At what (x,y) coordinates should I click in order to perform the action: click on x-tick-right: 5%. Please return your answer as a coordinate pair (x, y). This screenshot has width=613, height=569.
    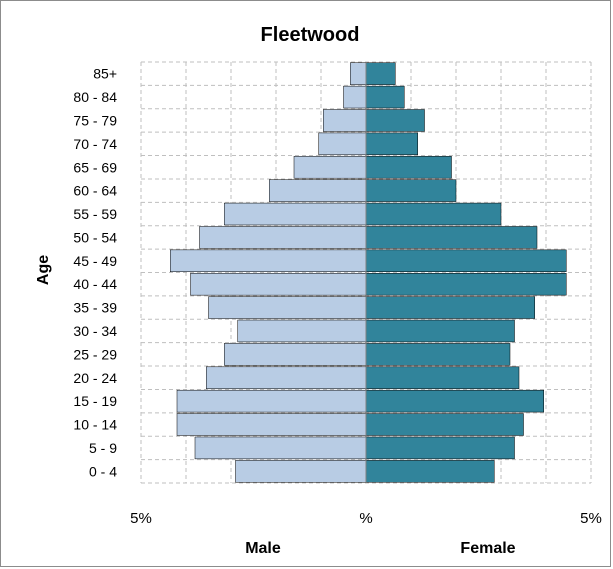
    Looking at the image, I should click on (591, 518).